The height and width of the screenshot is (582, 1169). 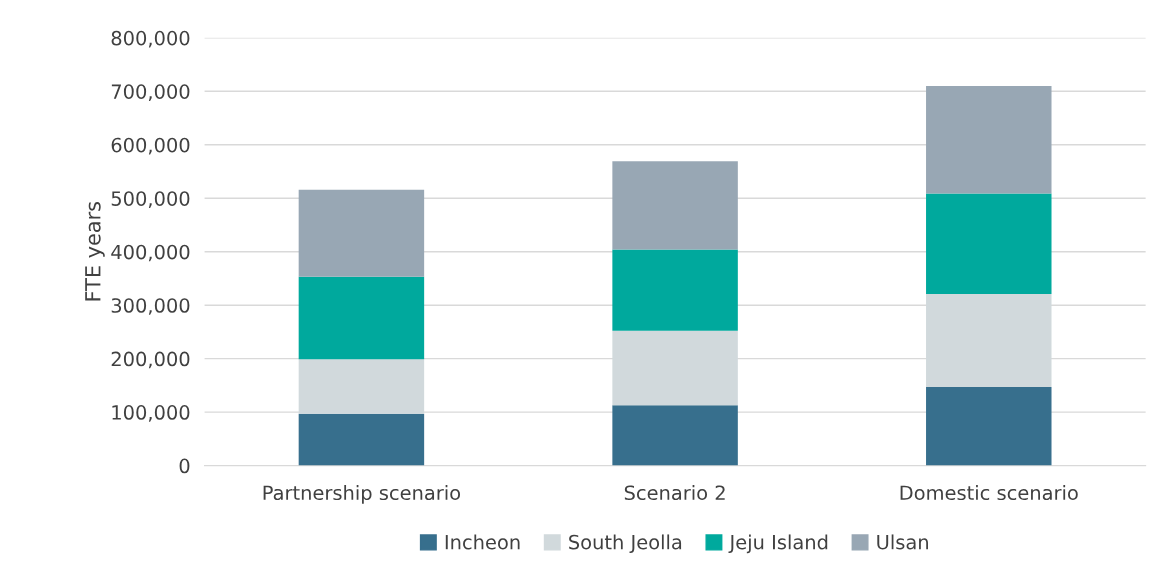 What do you see at coordinates (151, 413) in the screenshot?
I see `y-tick-label: 100,000` at bounding box center [151, 413].